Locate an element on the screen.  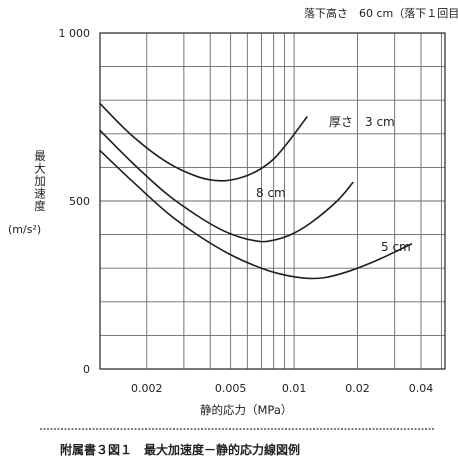
x-tick-label-3: 0.02 is located at coordinates (357, 388).